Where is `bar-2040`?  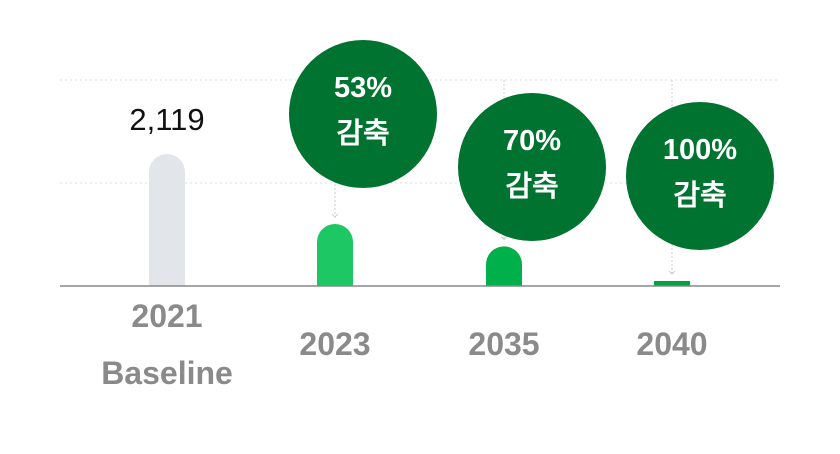
bar-2040 is located at coordinates (672, 283).